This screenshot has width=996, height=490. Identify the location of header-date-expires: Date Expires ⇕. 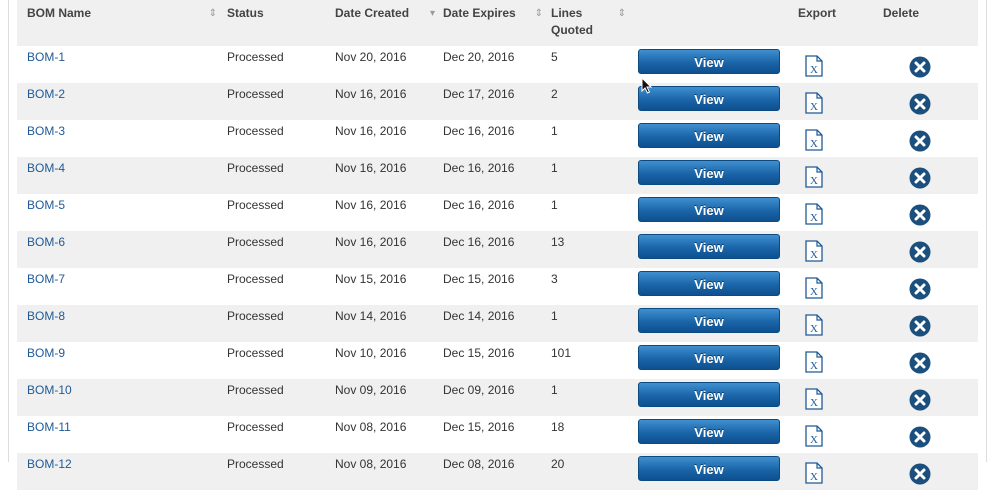
(497, 23).